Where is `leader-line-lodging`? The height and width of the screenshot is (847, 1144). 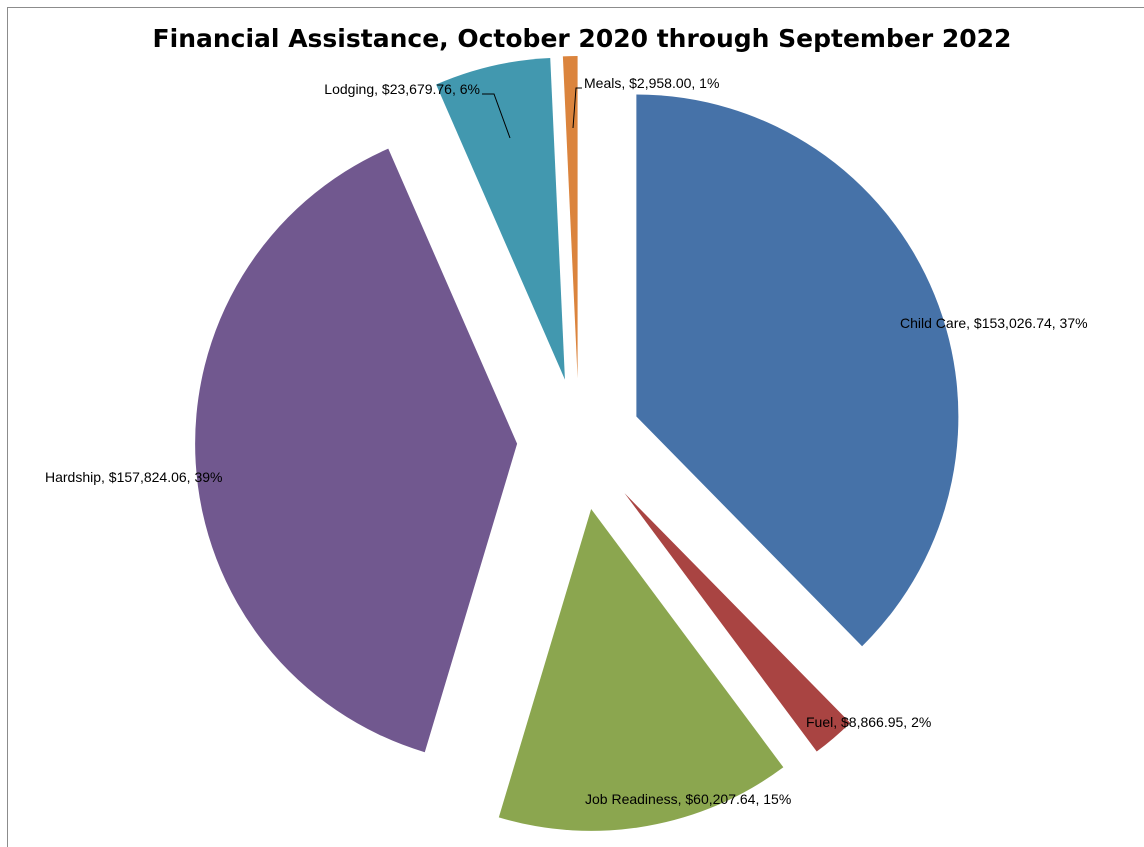 leader-line-lodging is located at coordinates (496, 116).